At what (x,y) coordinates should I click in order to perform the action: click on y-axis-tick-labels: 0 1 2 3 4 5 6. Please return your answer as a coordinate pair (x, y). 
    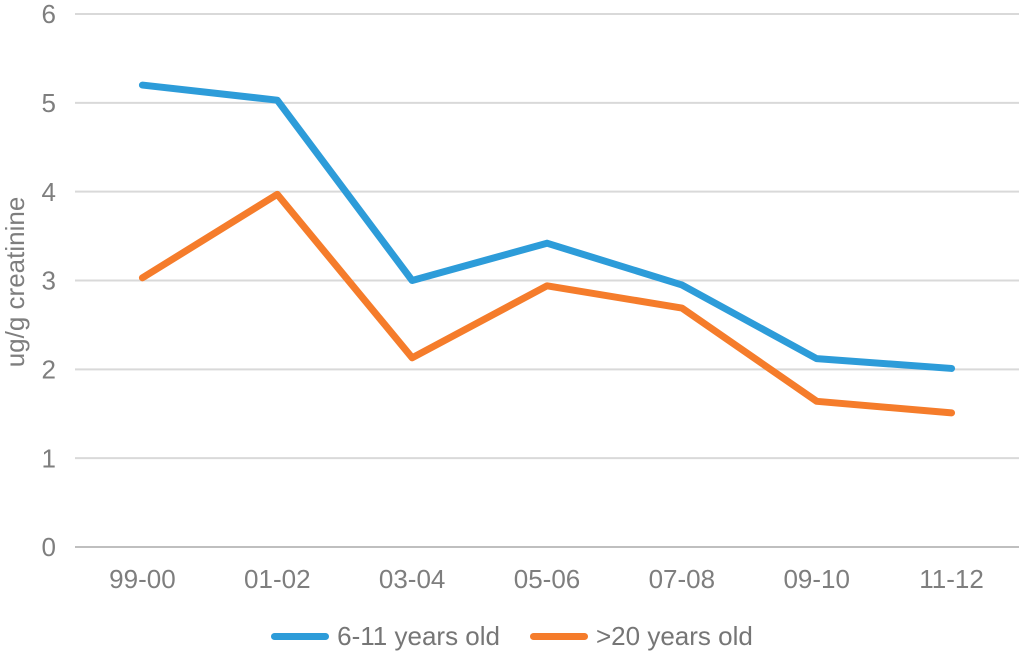
    Looking at the image, I should click on (49, 281).